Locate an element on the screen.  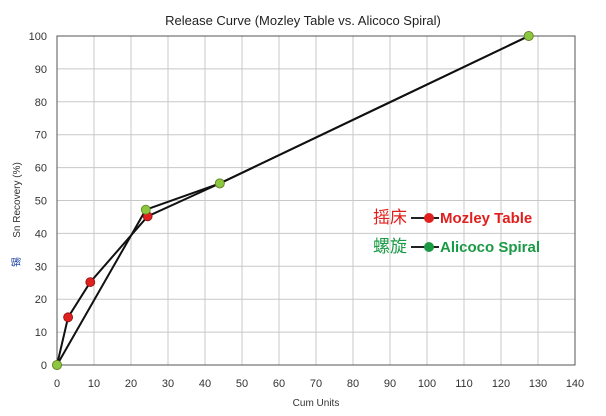
x-tick-label: 80 is located at coordinates (353, 384).